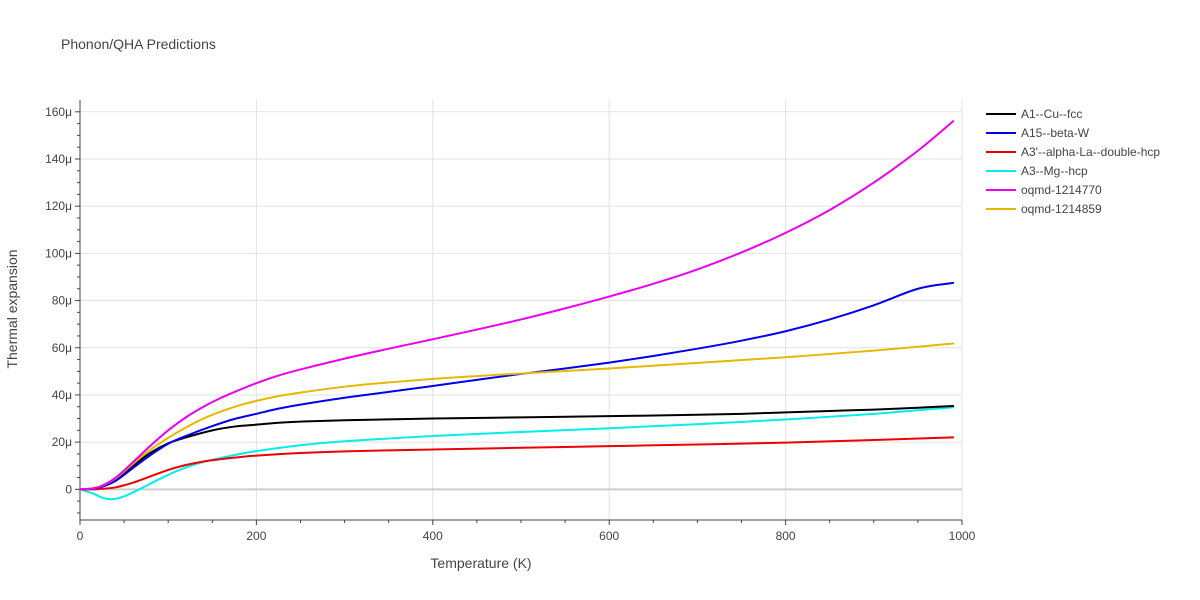 The image size is (1200, 600). Describe the element at coordinates (1051, 114) in the screenshot. I see `legend-label: A1--Cu--fcc` at that location.